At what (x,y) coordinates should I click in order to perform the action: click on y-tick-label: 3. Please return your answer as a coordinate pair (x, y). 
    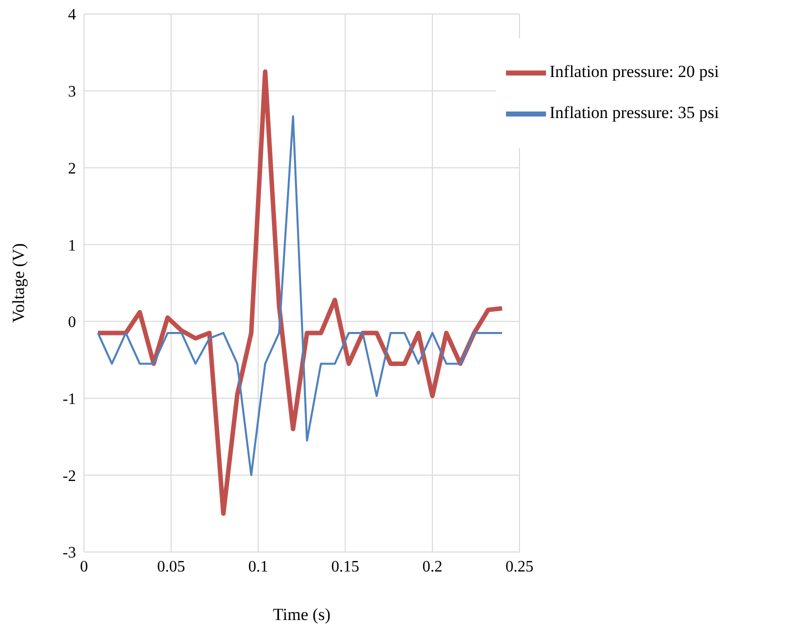
    Looking at the image, I should click on (72, 92).